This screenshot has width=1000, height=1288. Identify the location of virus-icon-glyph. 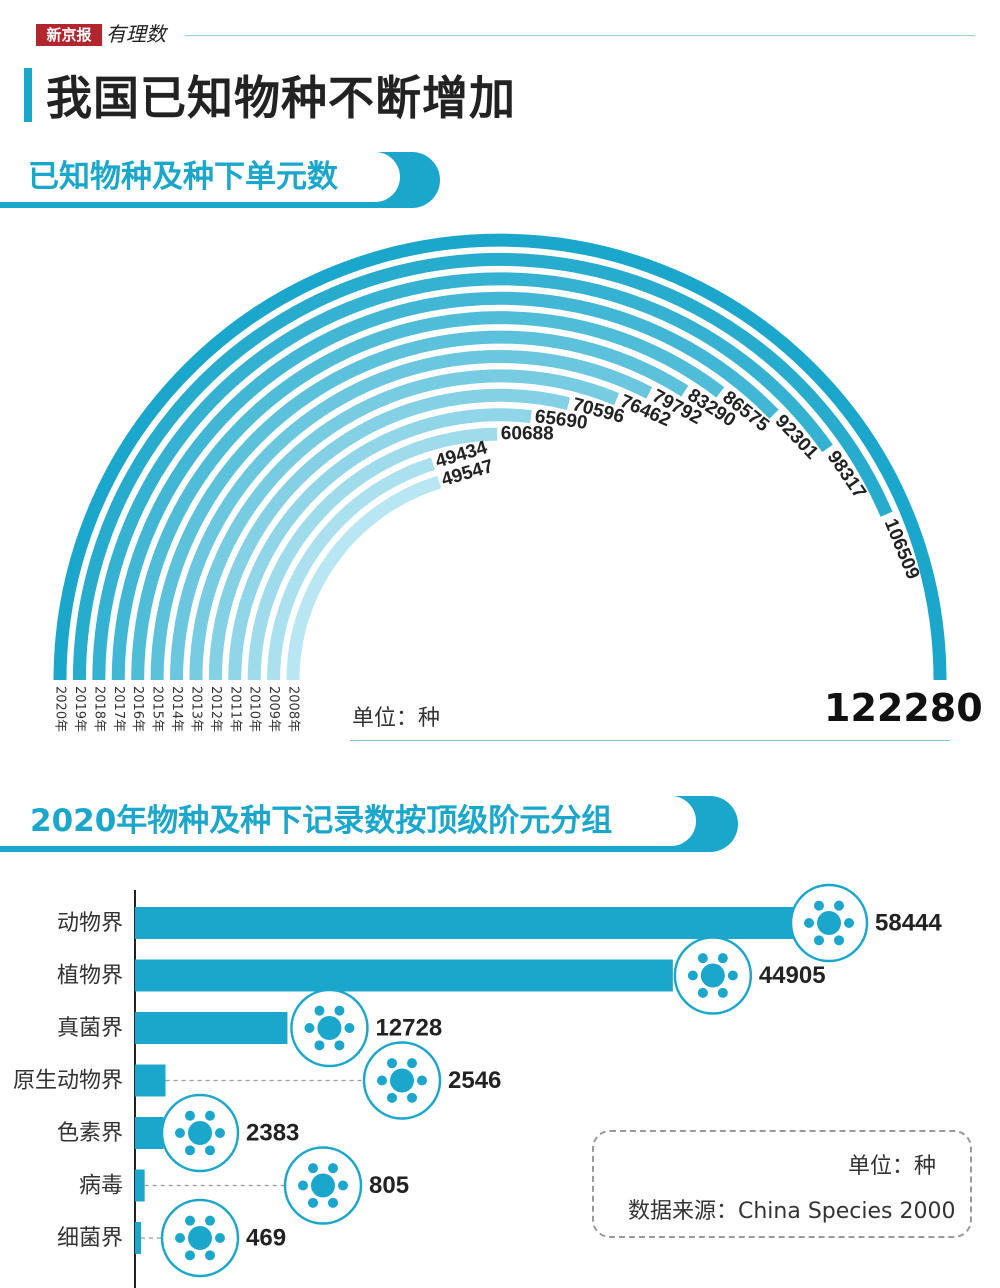
(323, 1185).